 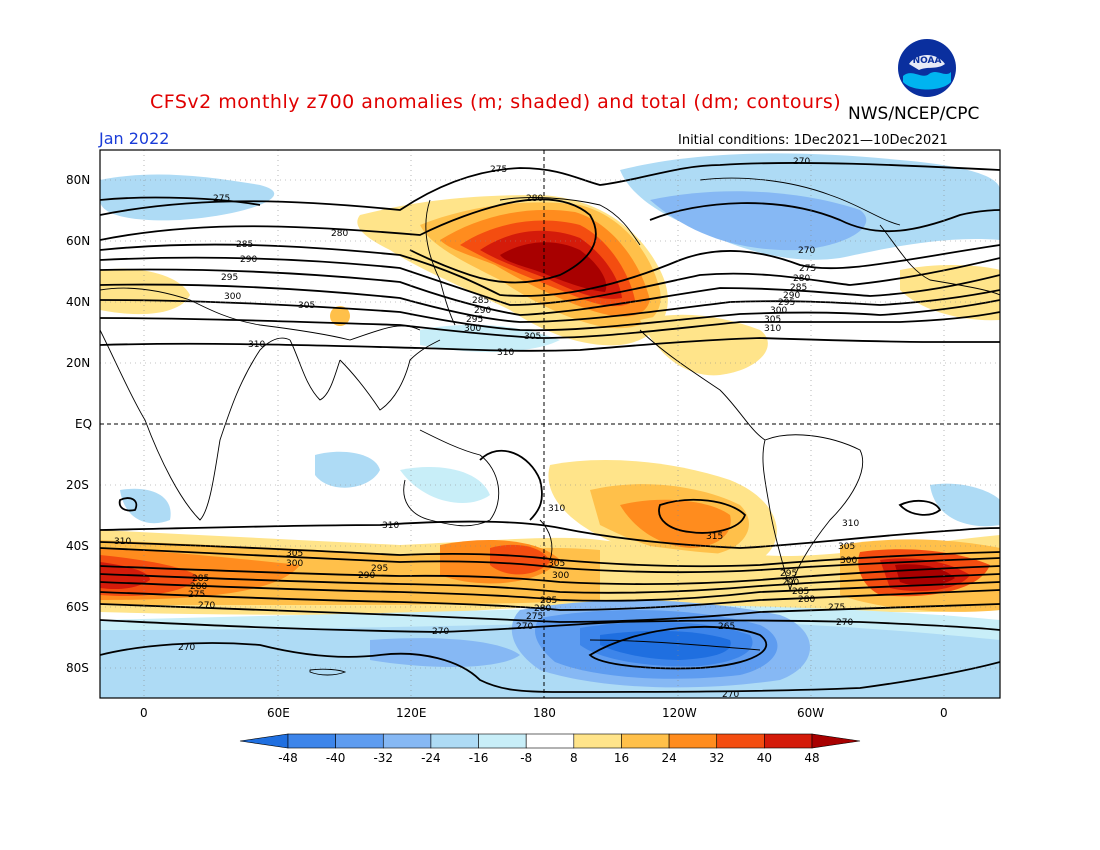 What do you see at coordinates (526, 758) in the screenshot?
I see `colorbar-tick-label: -8` at bounding box center [526, 758].